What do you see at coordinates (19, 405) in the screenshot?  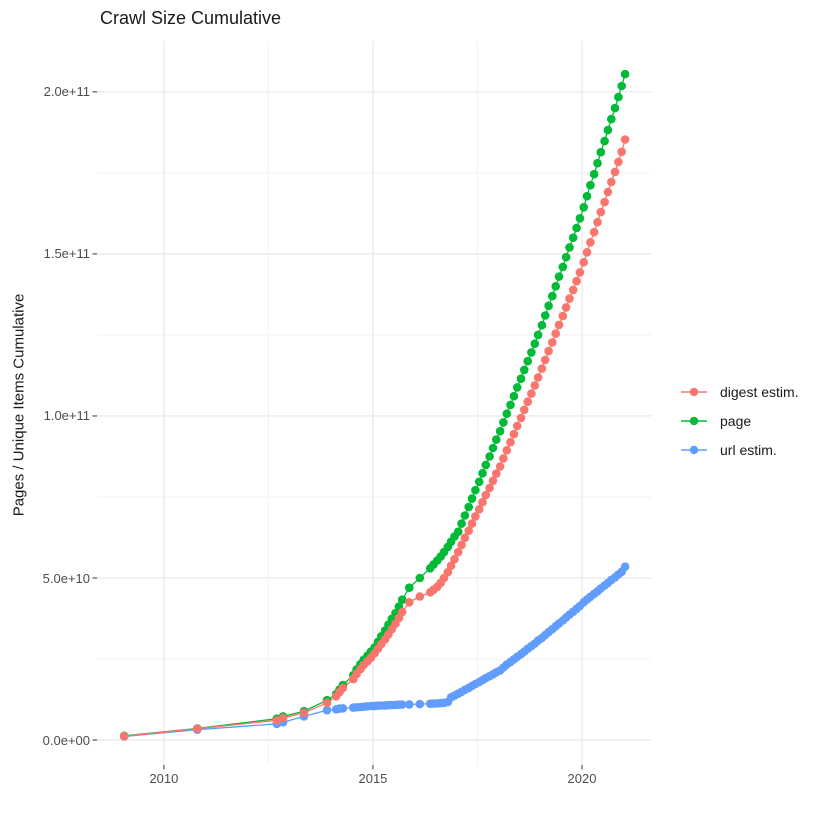 I see `y-axis-title: Pages / Unique Items Cumulative` at bounding box center [19, 405].